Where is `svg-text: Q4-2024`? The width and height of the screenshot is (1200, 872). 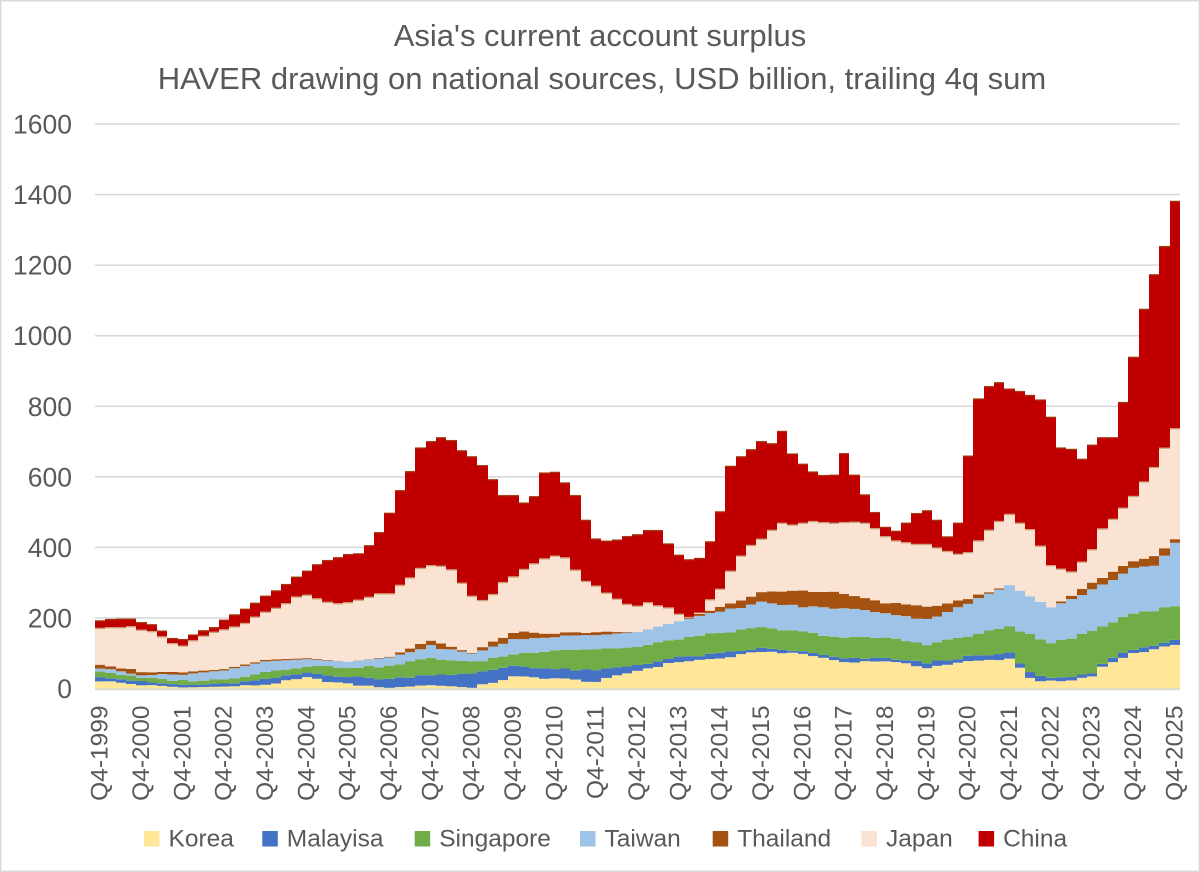 svg-text: Q4-2024 is located at coordinates (1133, 753).